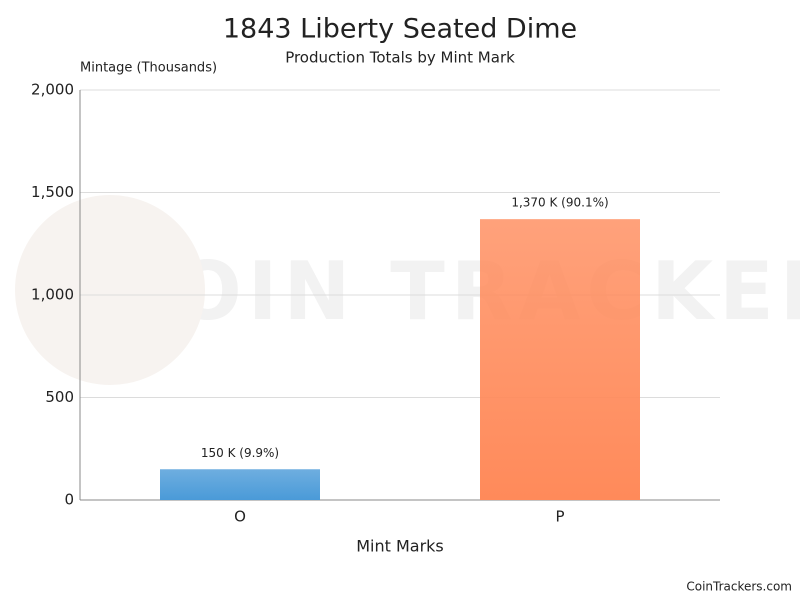 The image size is (800, 600). I want to click on x-tick-label: O, so click(240, 517).